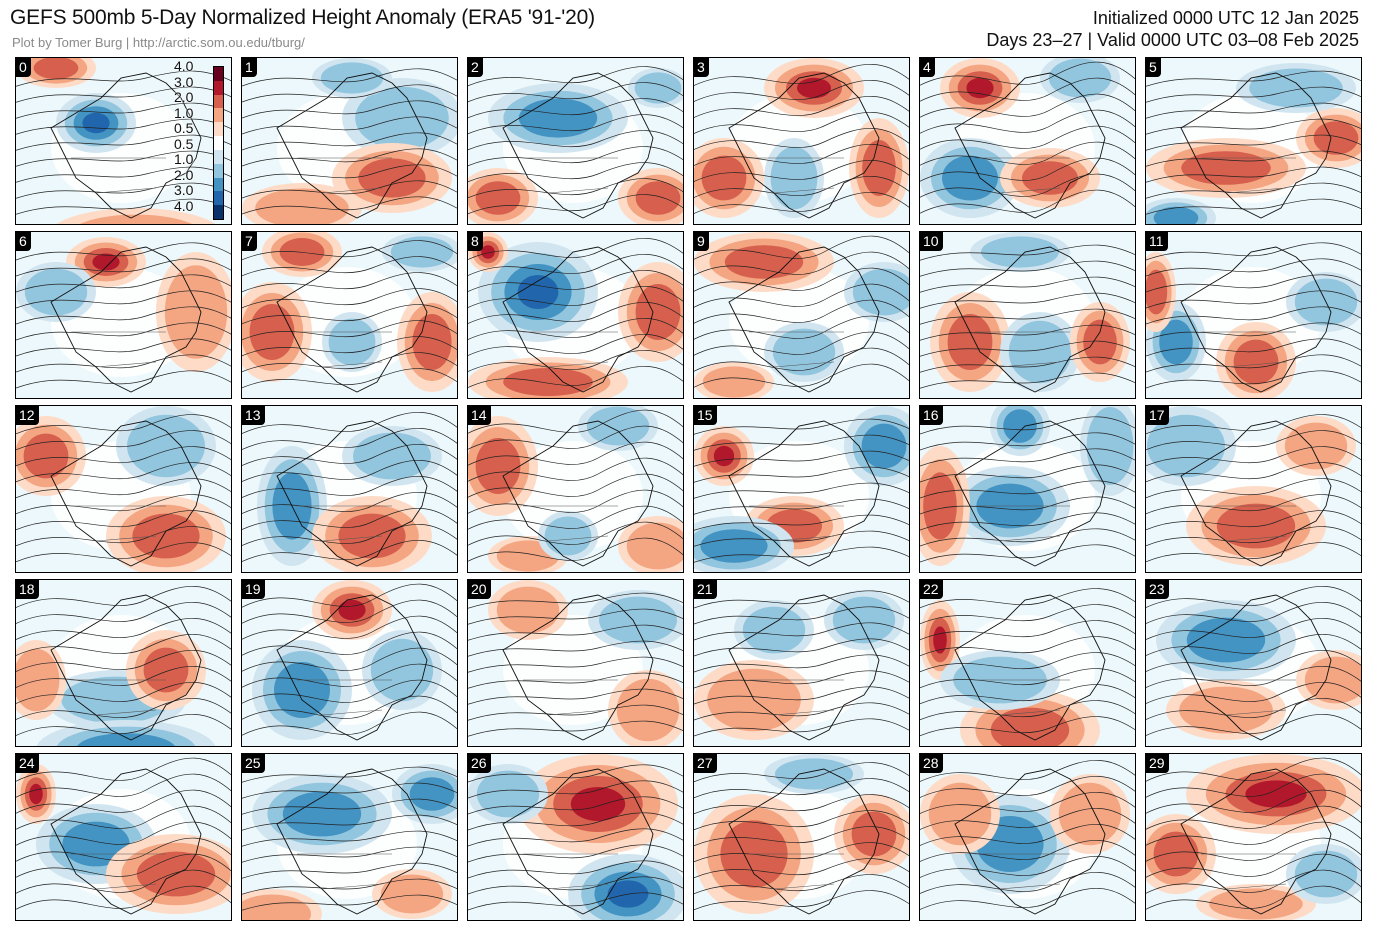 The image size is (1377, 936). I want to click on colorbar-tick-label: 2.0, so click(184, 97).